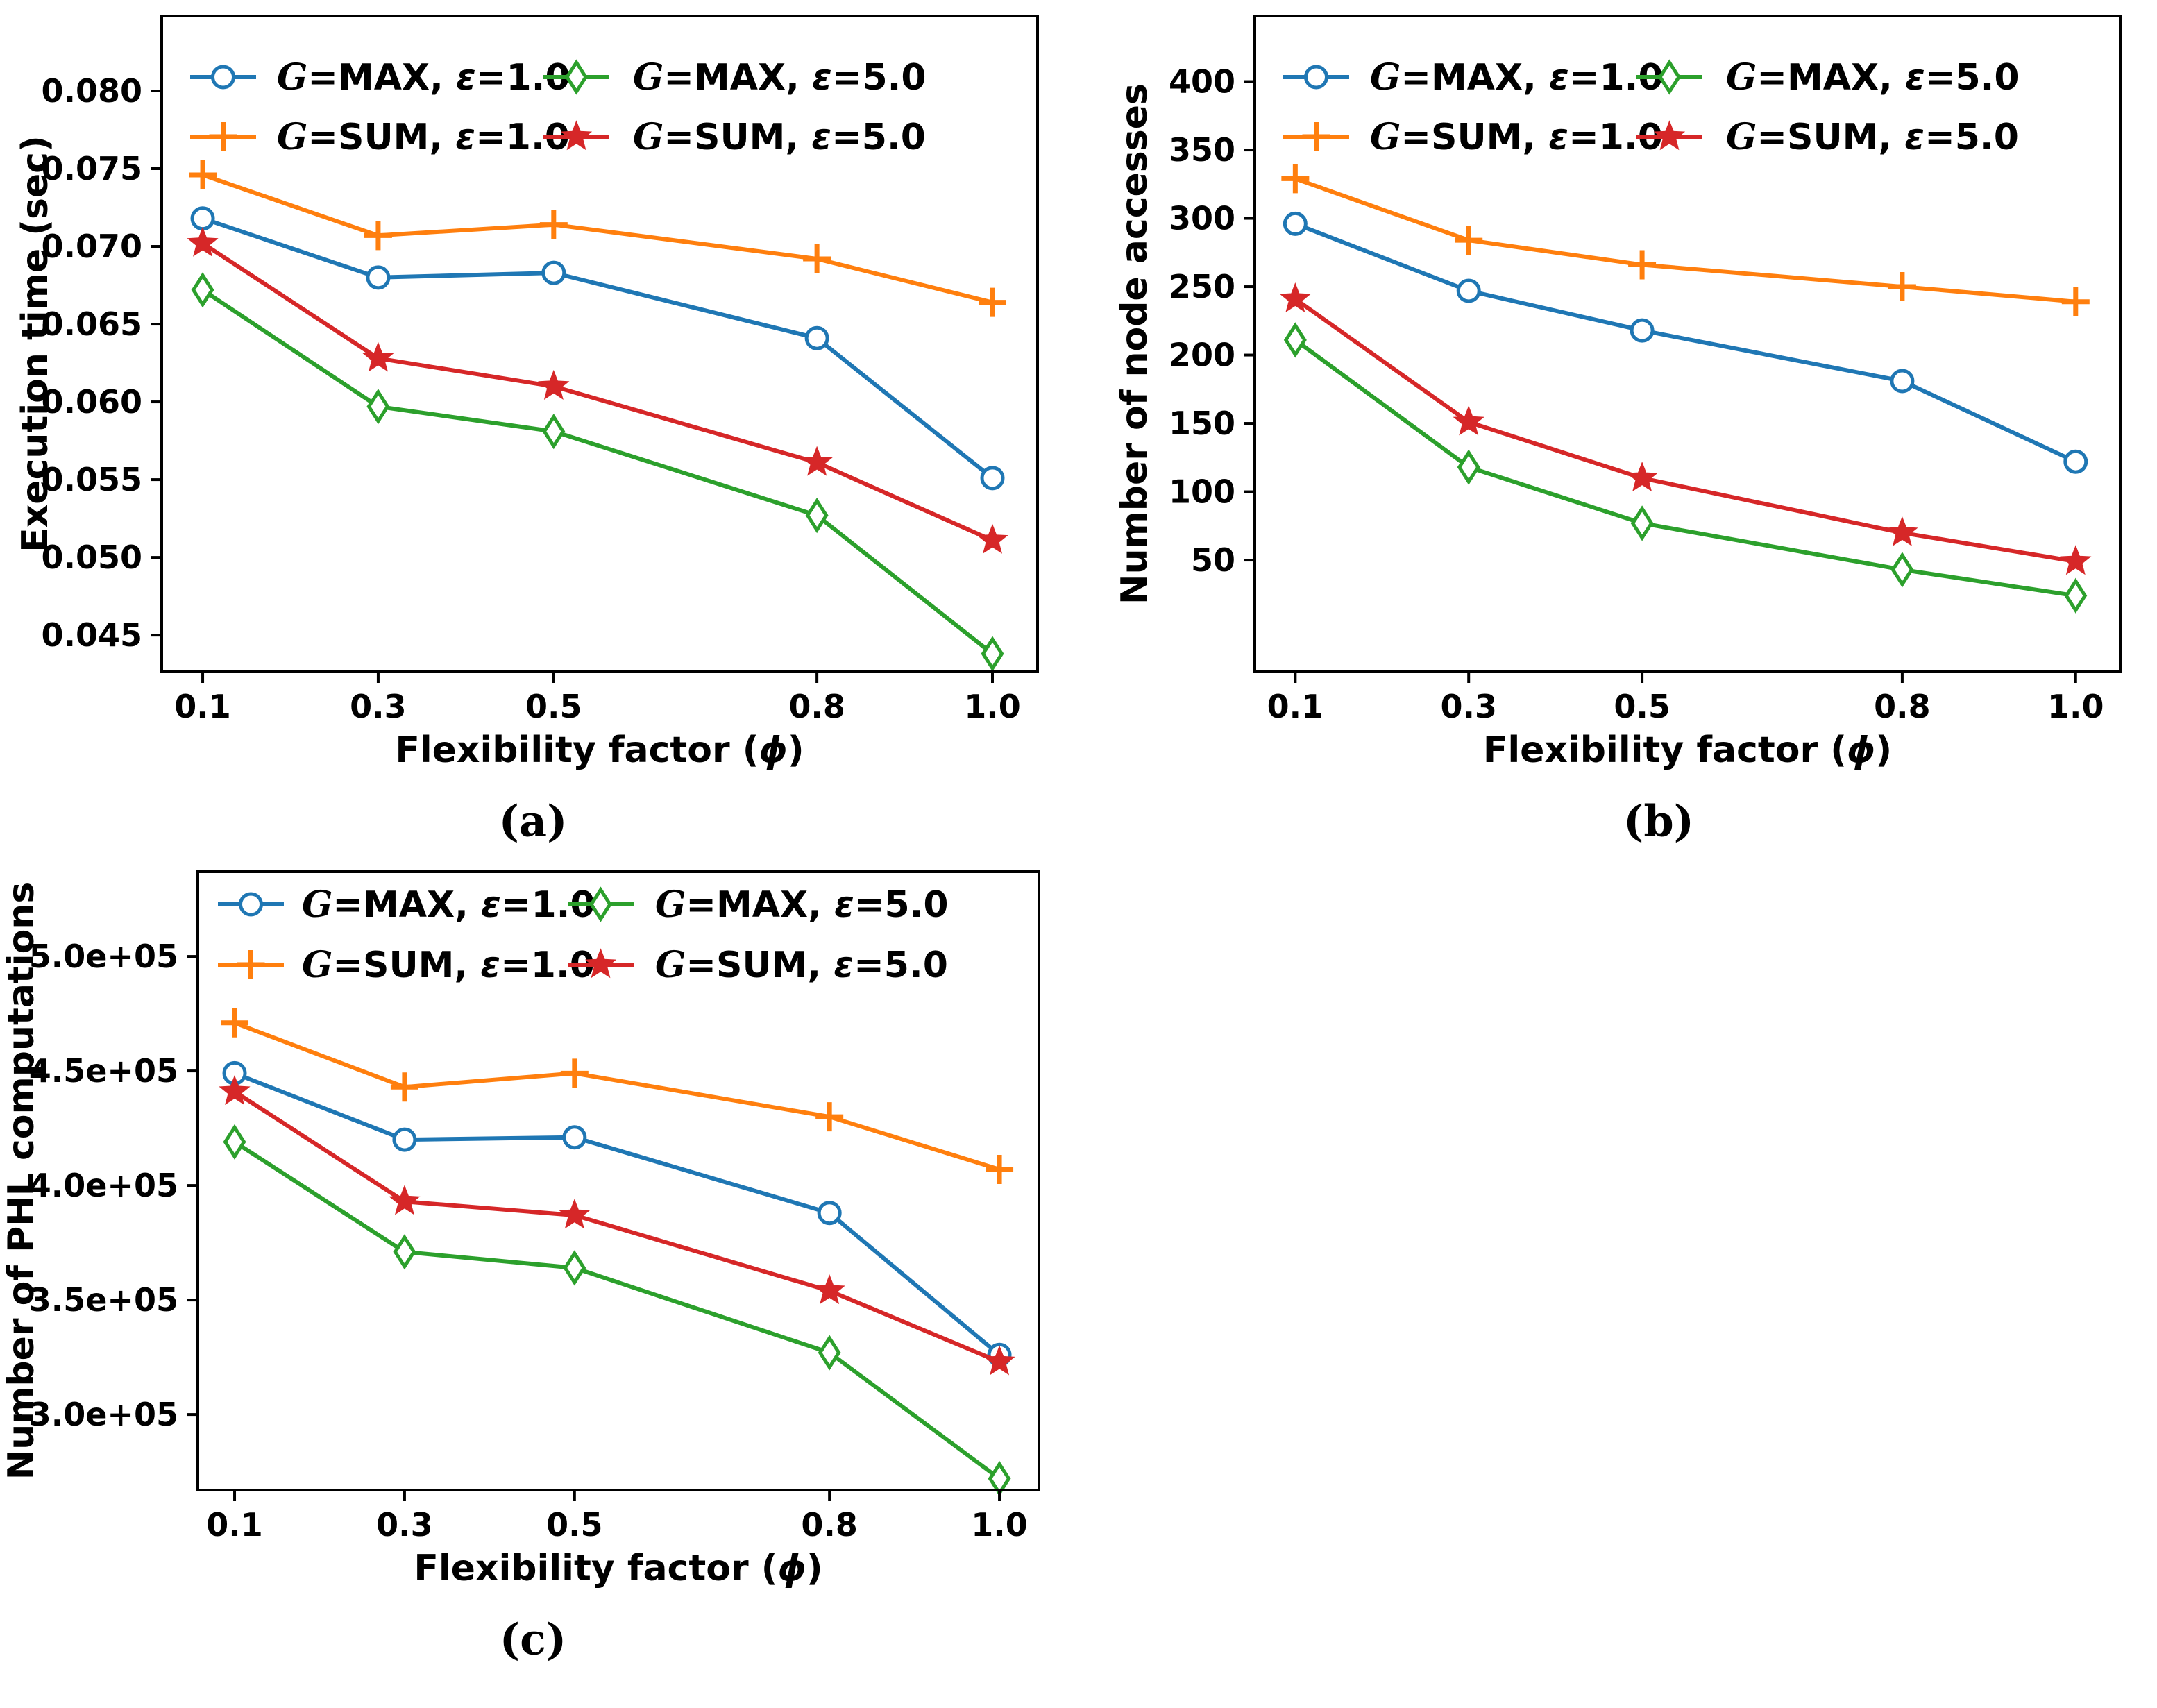  I want to click on caption-c: (c), so click(533, 1640).